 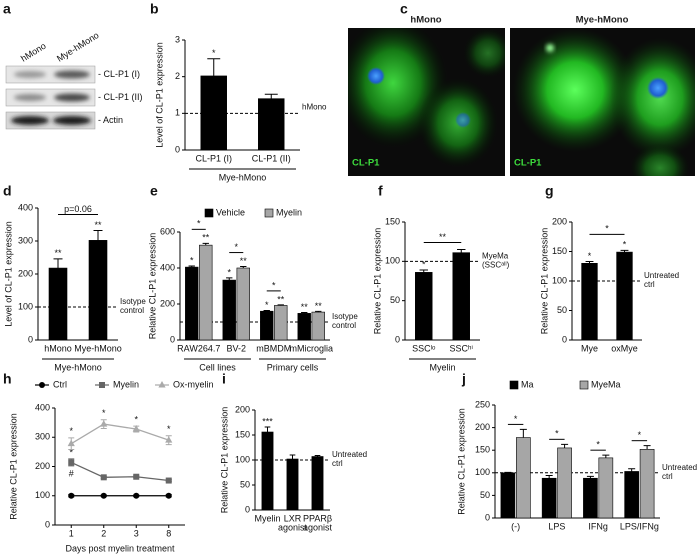 What do you see at coordinates (154, 191) in the screenshot?
I see `panel-letter: e` at bounding box center [154, 191].